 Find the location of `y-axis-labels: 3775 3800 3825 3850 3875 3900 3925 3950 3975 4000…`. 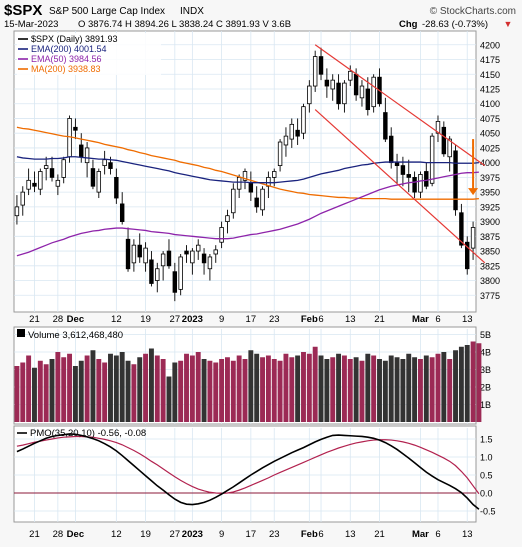

y-axis-labels: 3775 3800 3825 3850 3875 3900 3925 3950 3975 4000… is located at coordinates (490, 278).